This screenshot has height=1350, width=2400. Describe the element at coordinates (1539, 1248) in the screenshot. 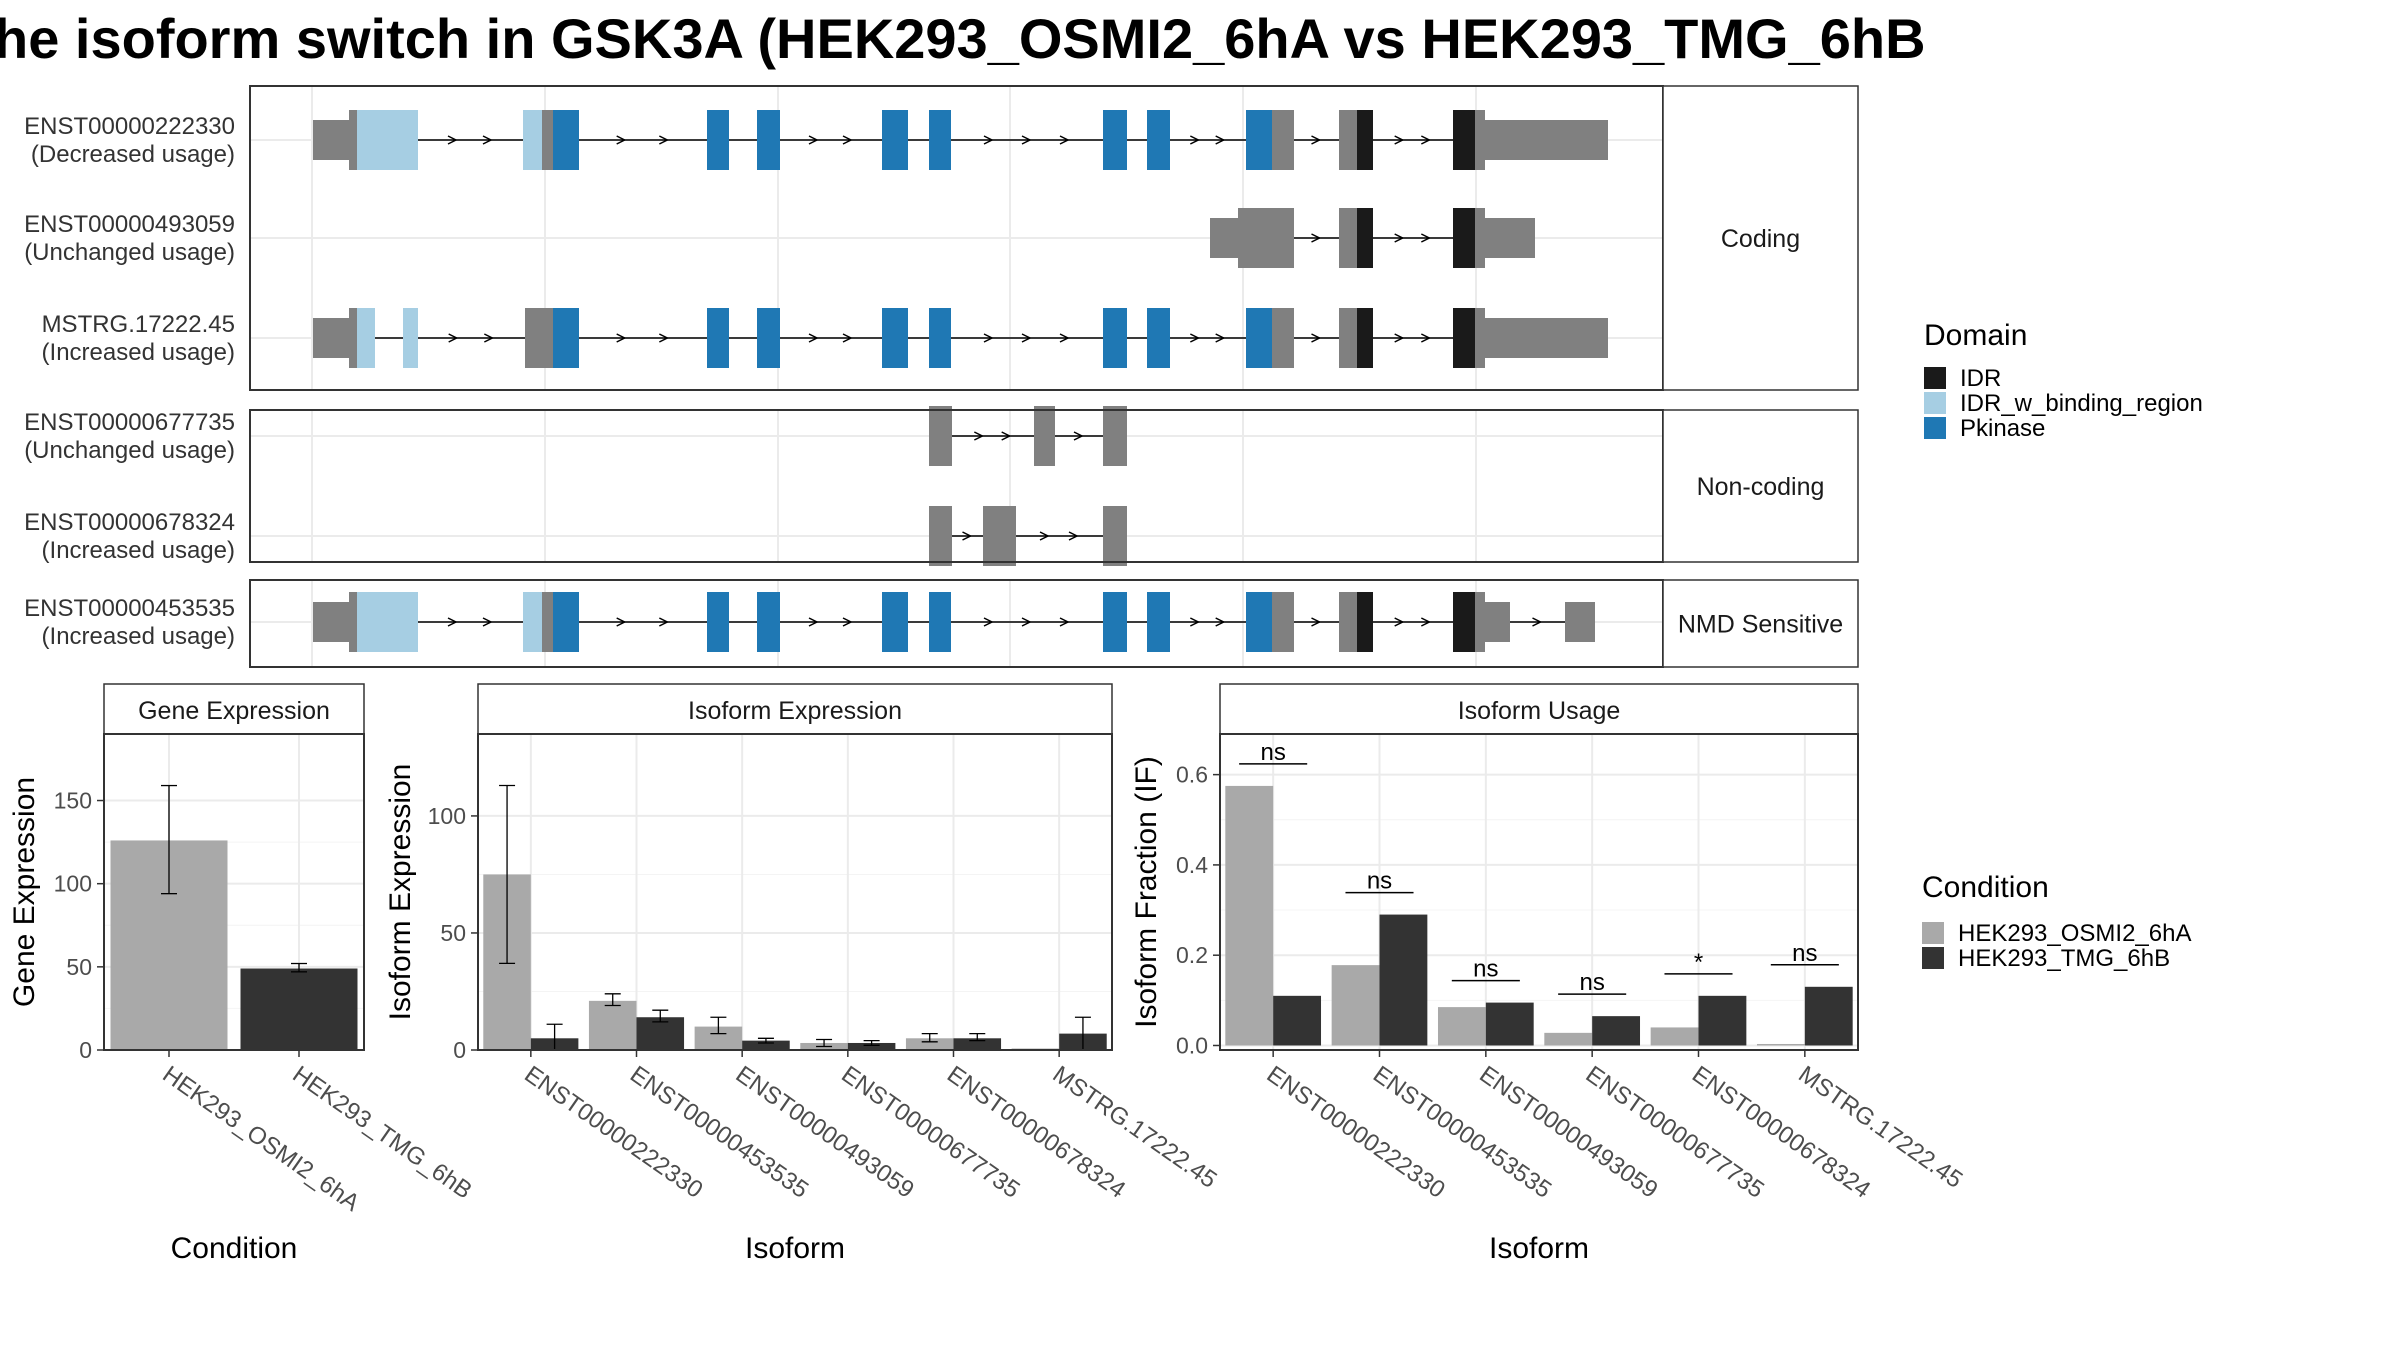

I see `x-axis-title: Isoform` at that location.